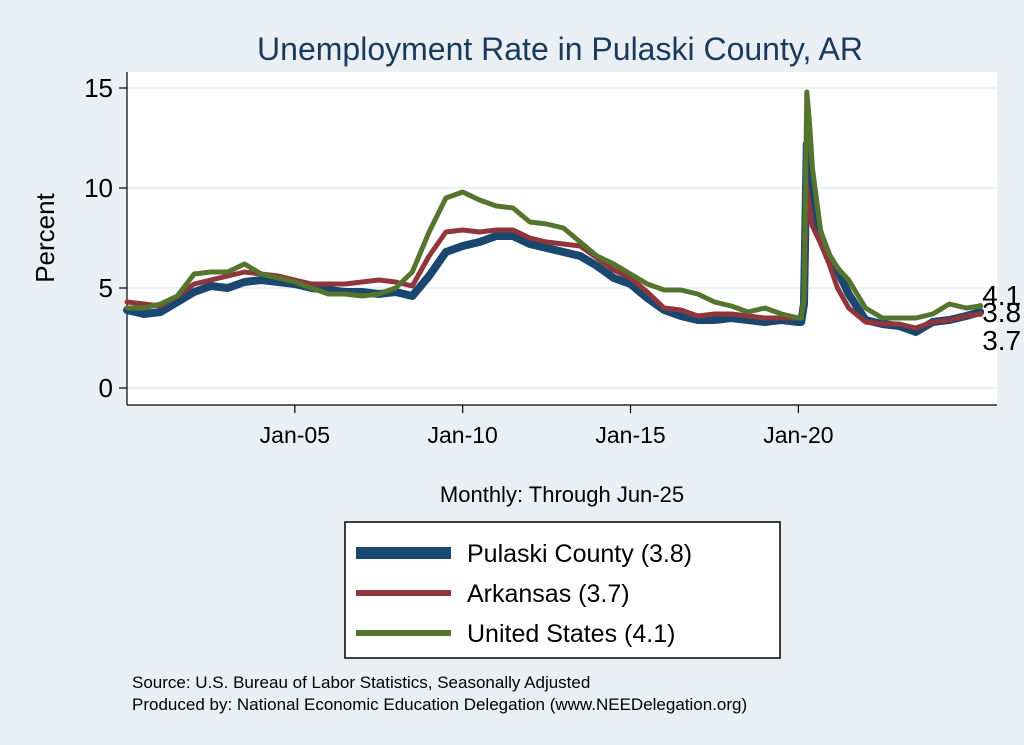 This screenshot has height=745, width=1024. I want to click on legend-label-2: United States (4.1), so click(571, 634).